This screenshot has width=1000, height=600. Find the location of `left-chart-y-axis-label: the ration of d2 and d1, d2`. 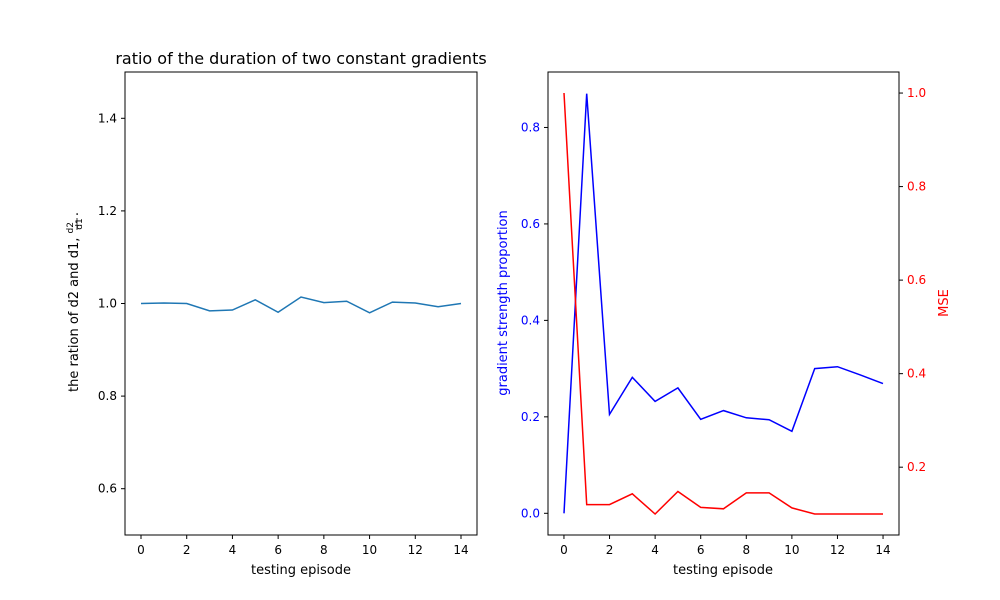

left-chart-y-axis-label: the ration of d2 and d1, d2 is located at coordinates (74, 307).